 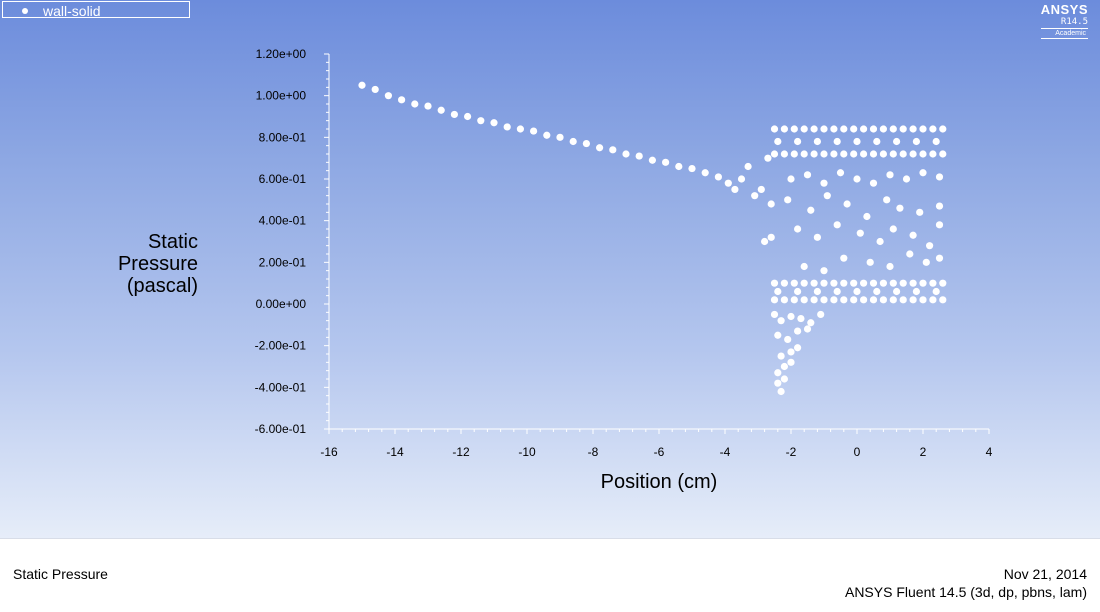 What do you see at coordinates (25, 11) in the screenshot?
I see `legend-marker-icon` at bounding box center [25, 11].